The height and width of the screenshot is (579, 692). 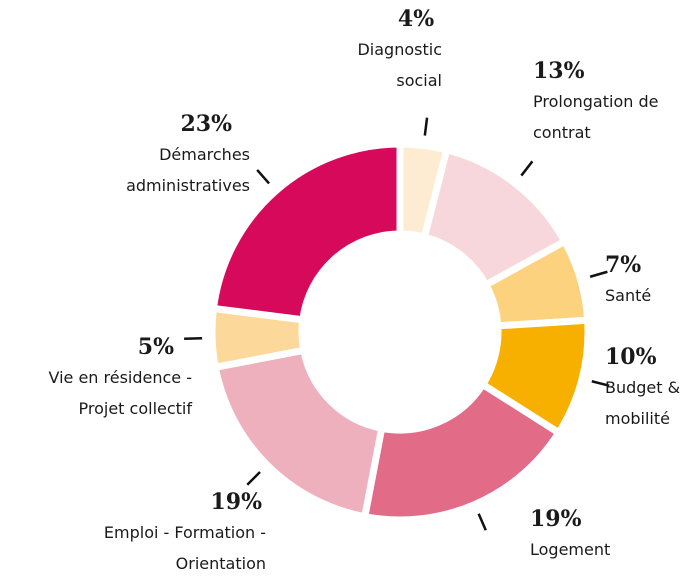 I want to click on category-label: Prolongation de contrat, so click(x=596, y=117).